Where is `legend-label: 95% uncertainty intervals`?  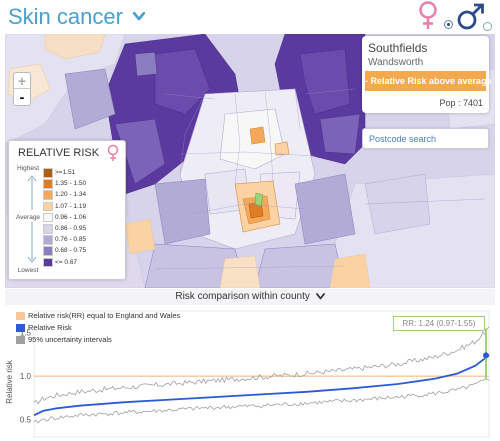 legend-label: 95% uncertainty intervals is located at coordinates (70, 339).